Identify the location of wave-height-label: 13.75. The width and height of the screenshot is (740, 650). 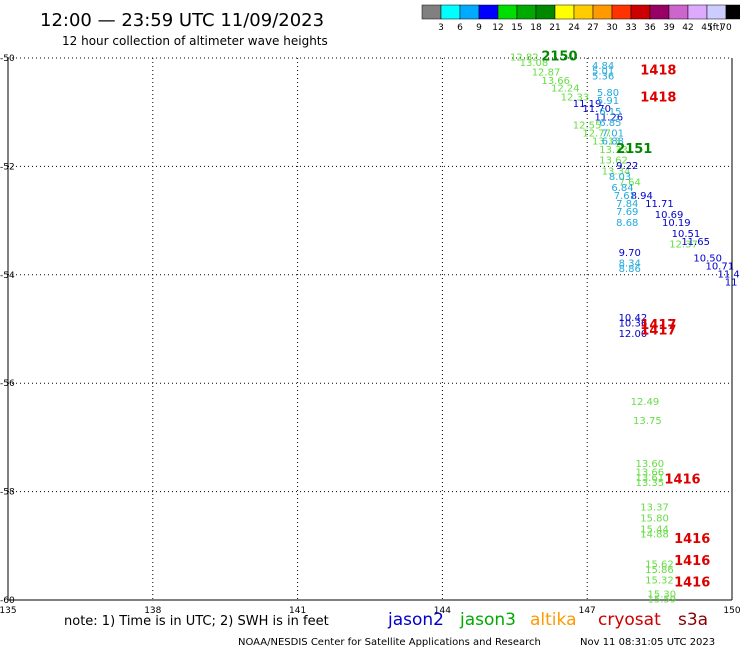
(647, 421).